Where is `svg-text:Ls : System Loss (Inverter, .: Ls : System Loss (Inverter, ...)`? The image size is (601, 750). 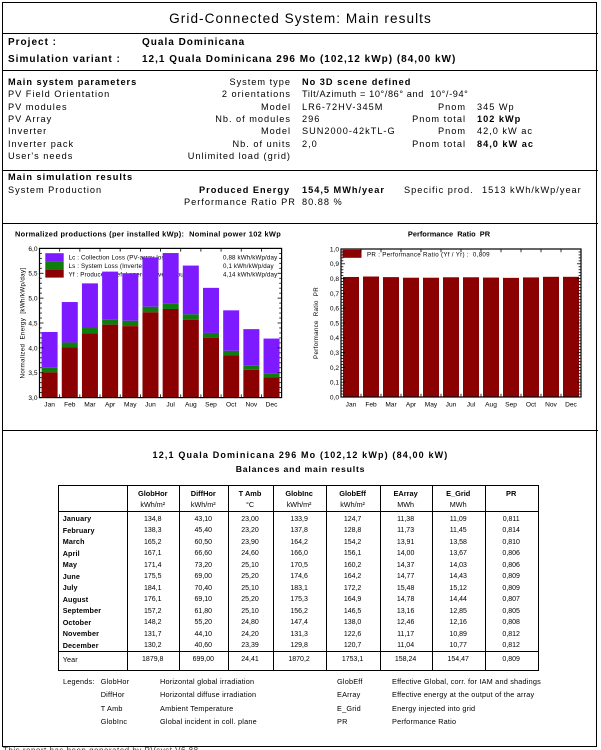 svg-text:Ls : System Loss (Inverter, .: Ls : System Loss (Inverter, ...) is located at coordinates (112, 266).